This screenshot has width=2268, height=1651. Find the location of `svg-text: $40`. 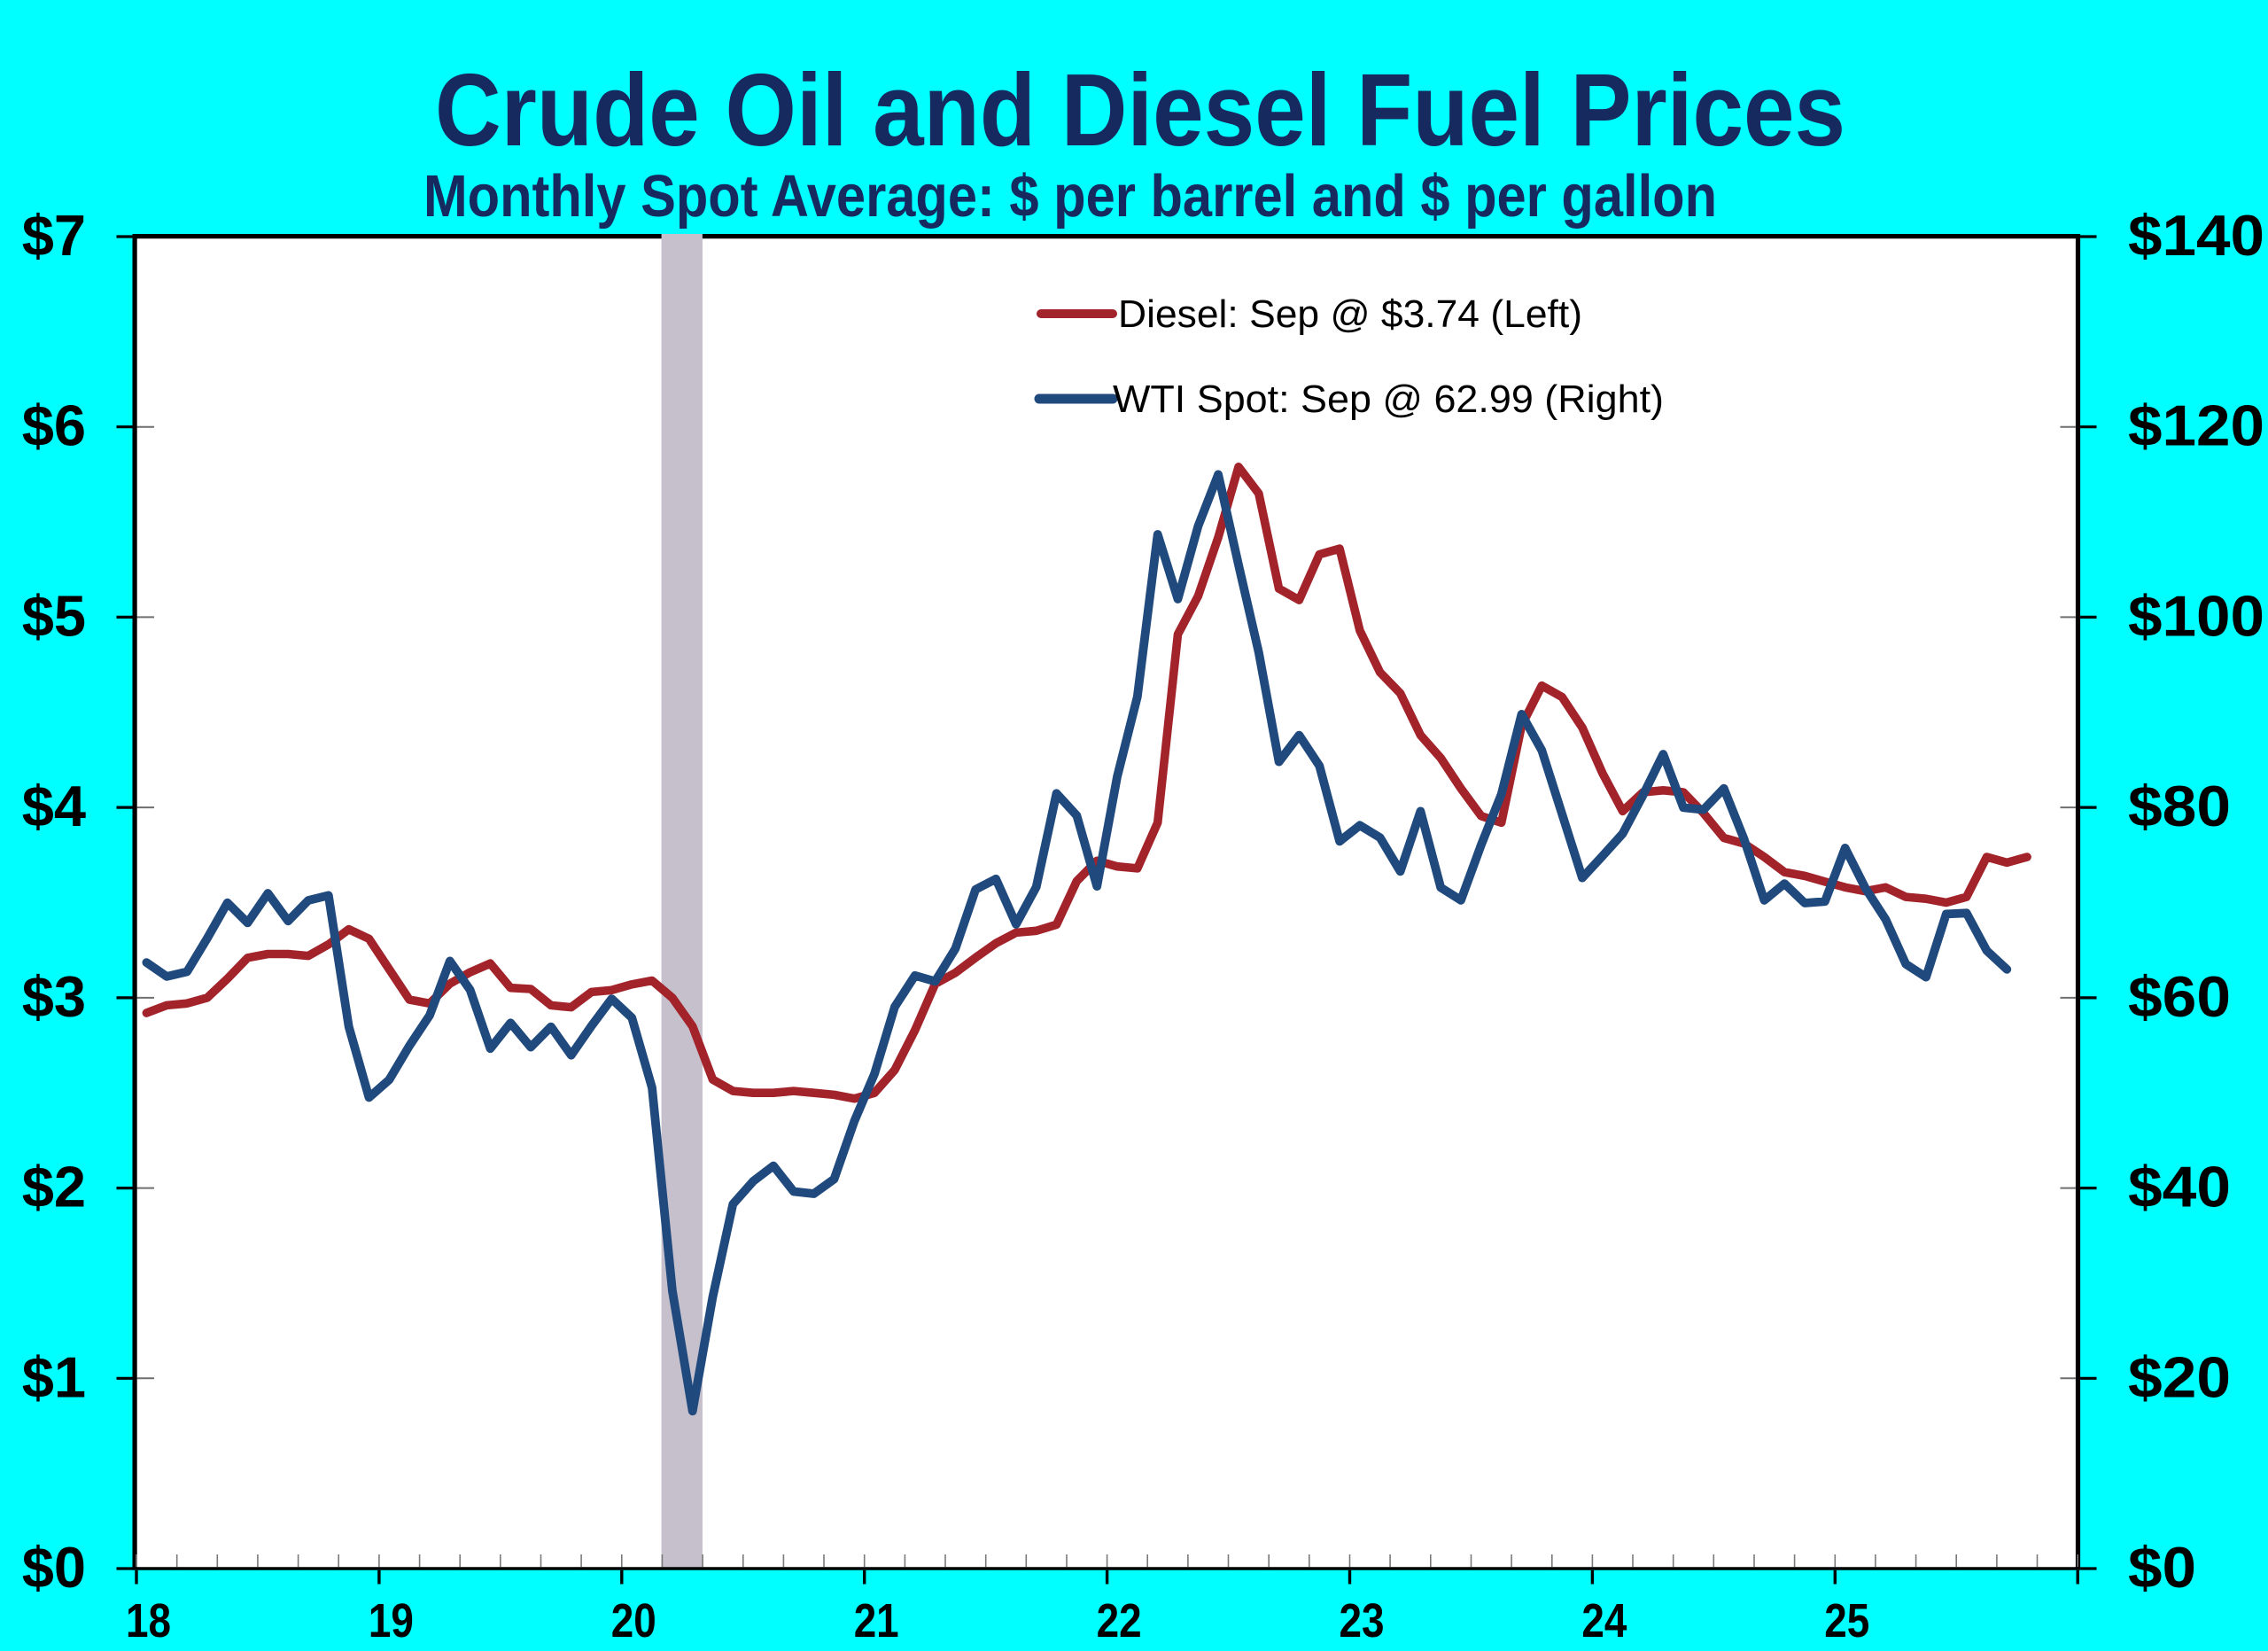

svg-text: $40 is located at coordinates (2179, 1187).